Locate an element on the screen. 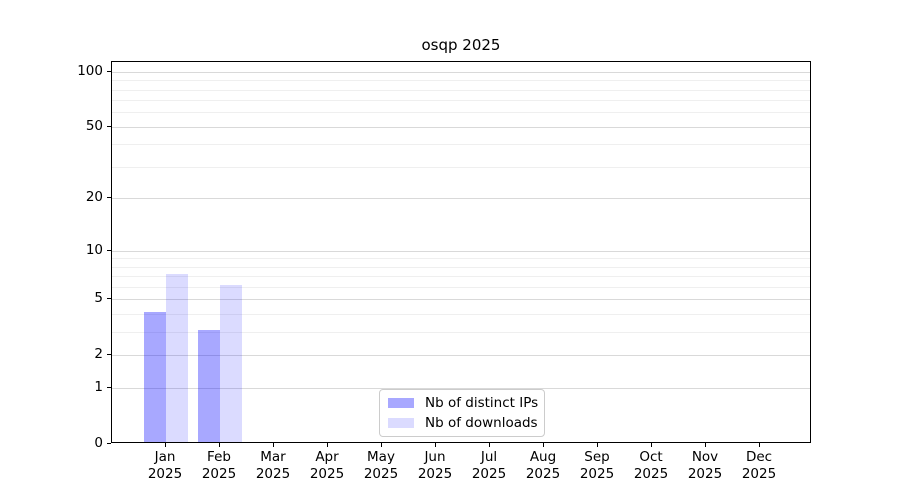  x-tick-label: Dec 2025 is located at coordinates (759, 465).